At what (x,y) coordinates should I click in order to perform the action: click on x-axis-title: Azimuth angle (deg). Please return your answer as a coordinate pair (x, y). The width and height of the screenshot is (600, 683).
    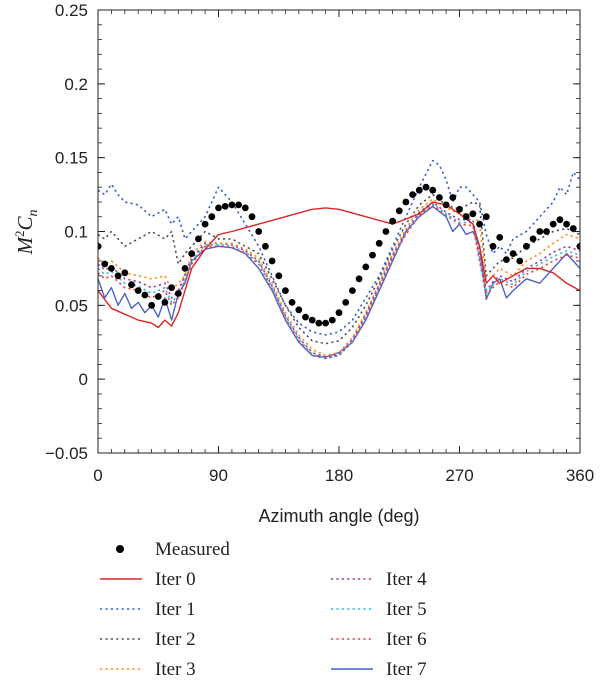
    Looking at the image, I should click on (338, 516).